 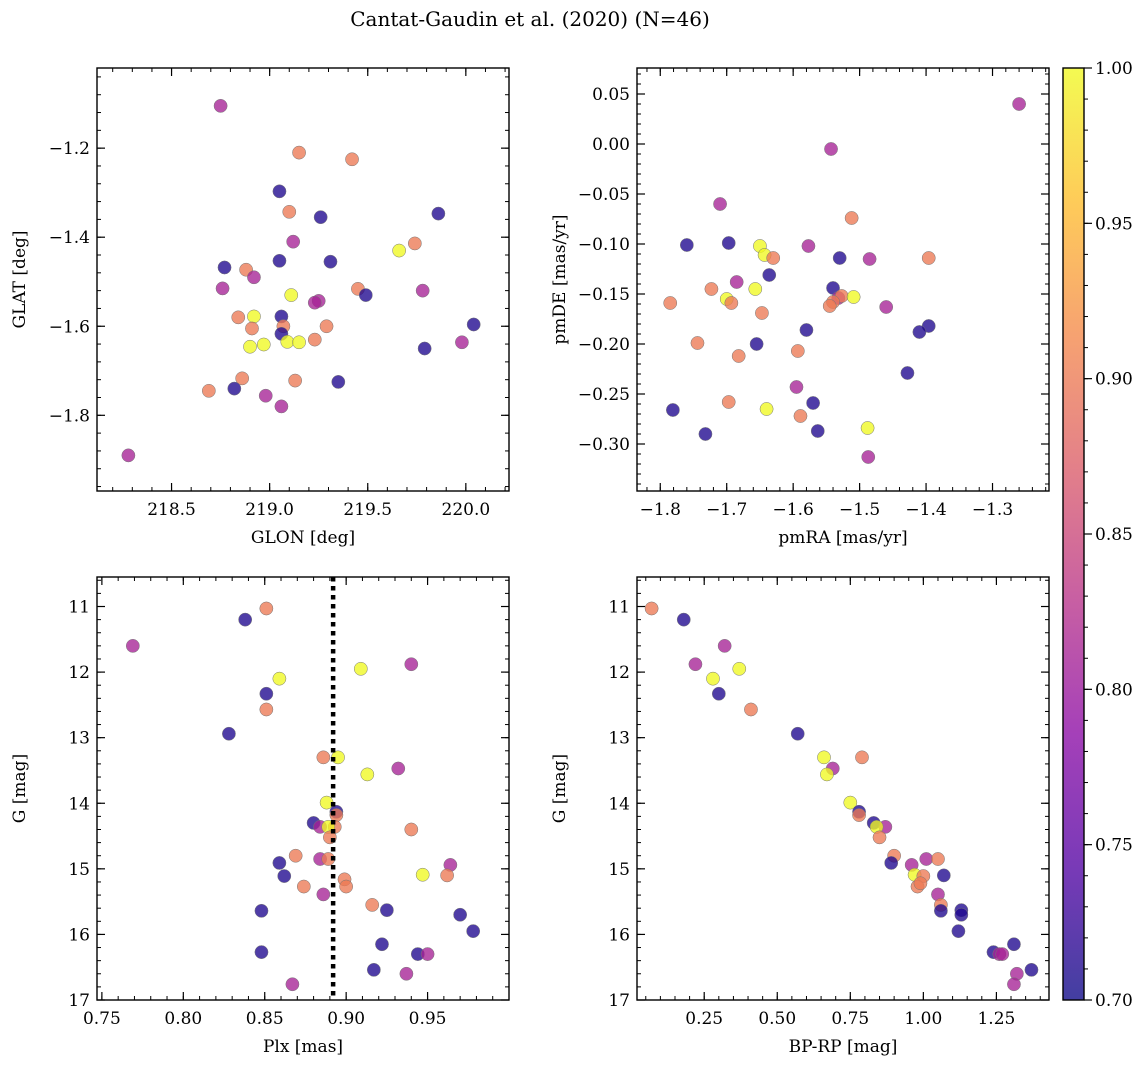 I want to click on y-tick-label: −0.05, so click(x=604, y=195).